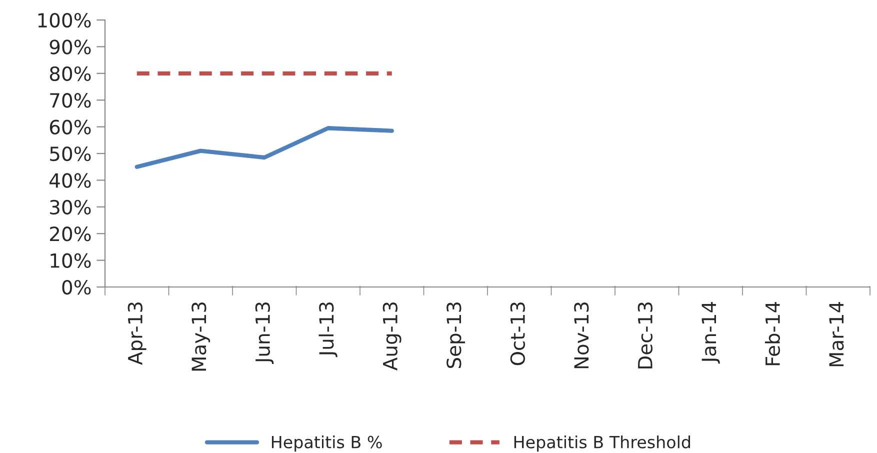 The width and height of the screenshot is (877, 453). What do you see at coordinates (137, 333) in the screenshot?
I see `x-tick-label: Apr-13` at bounding box center [137, 333].